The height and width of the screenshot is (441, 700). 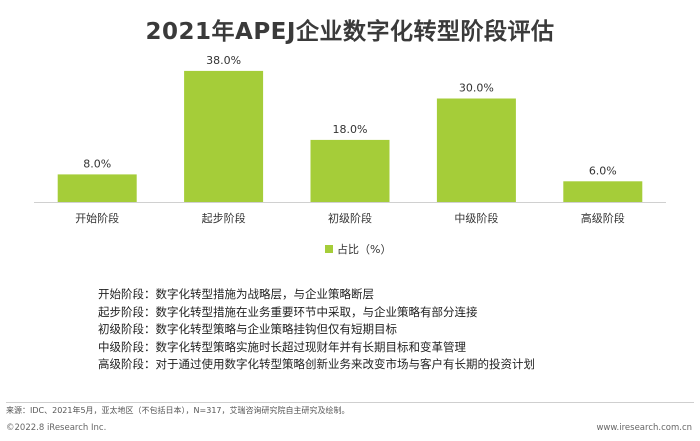 I want to click on website-link: www.iresearch.com.cn, so click(x=644, y=428).